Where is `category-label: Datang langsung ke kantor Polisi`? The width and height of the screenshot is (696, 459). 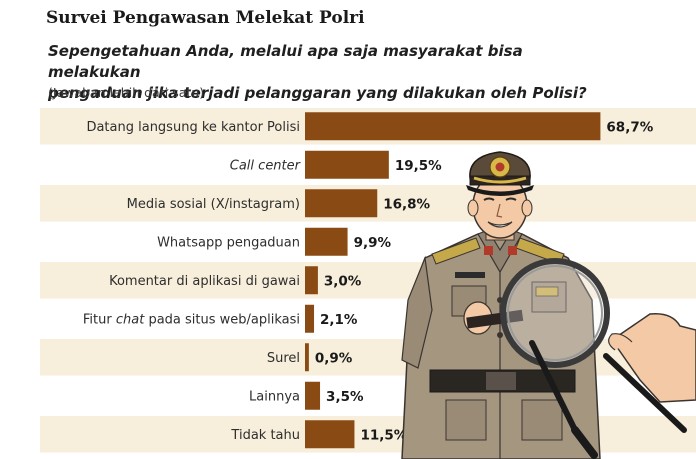 category-label: Datang langsung ke kantor Polisi is located at coordinates (193, 127).